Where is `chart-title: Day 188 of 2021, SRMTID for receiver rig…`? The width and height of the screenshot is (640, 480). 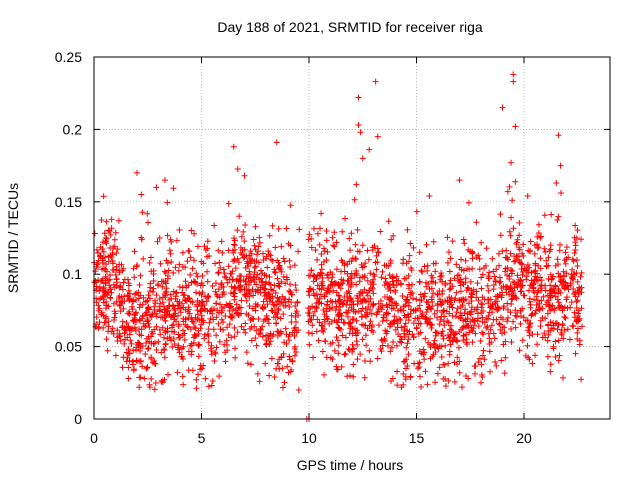 chart-title: Day 188 of 2021, SRMTID for receiver rig… is located at coordinates (350, 27).